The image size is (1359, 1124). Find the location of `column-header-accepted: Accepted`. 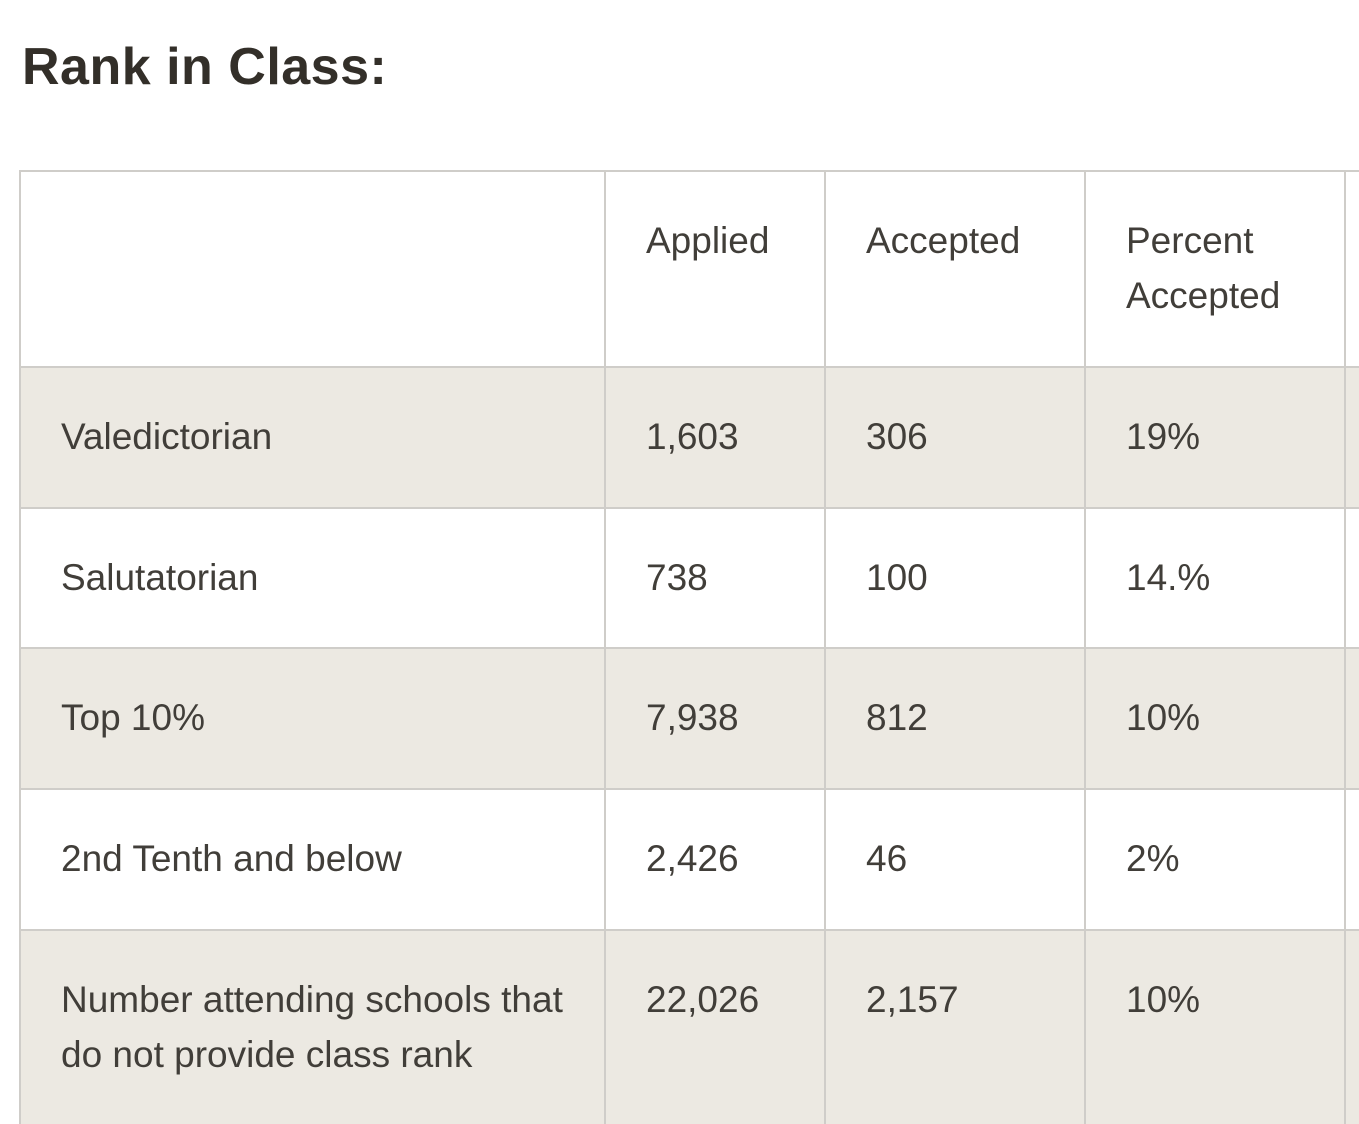

column-header-accepted: Accepted is located at coordinates (955, 269).